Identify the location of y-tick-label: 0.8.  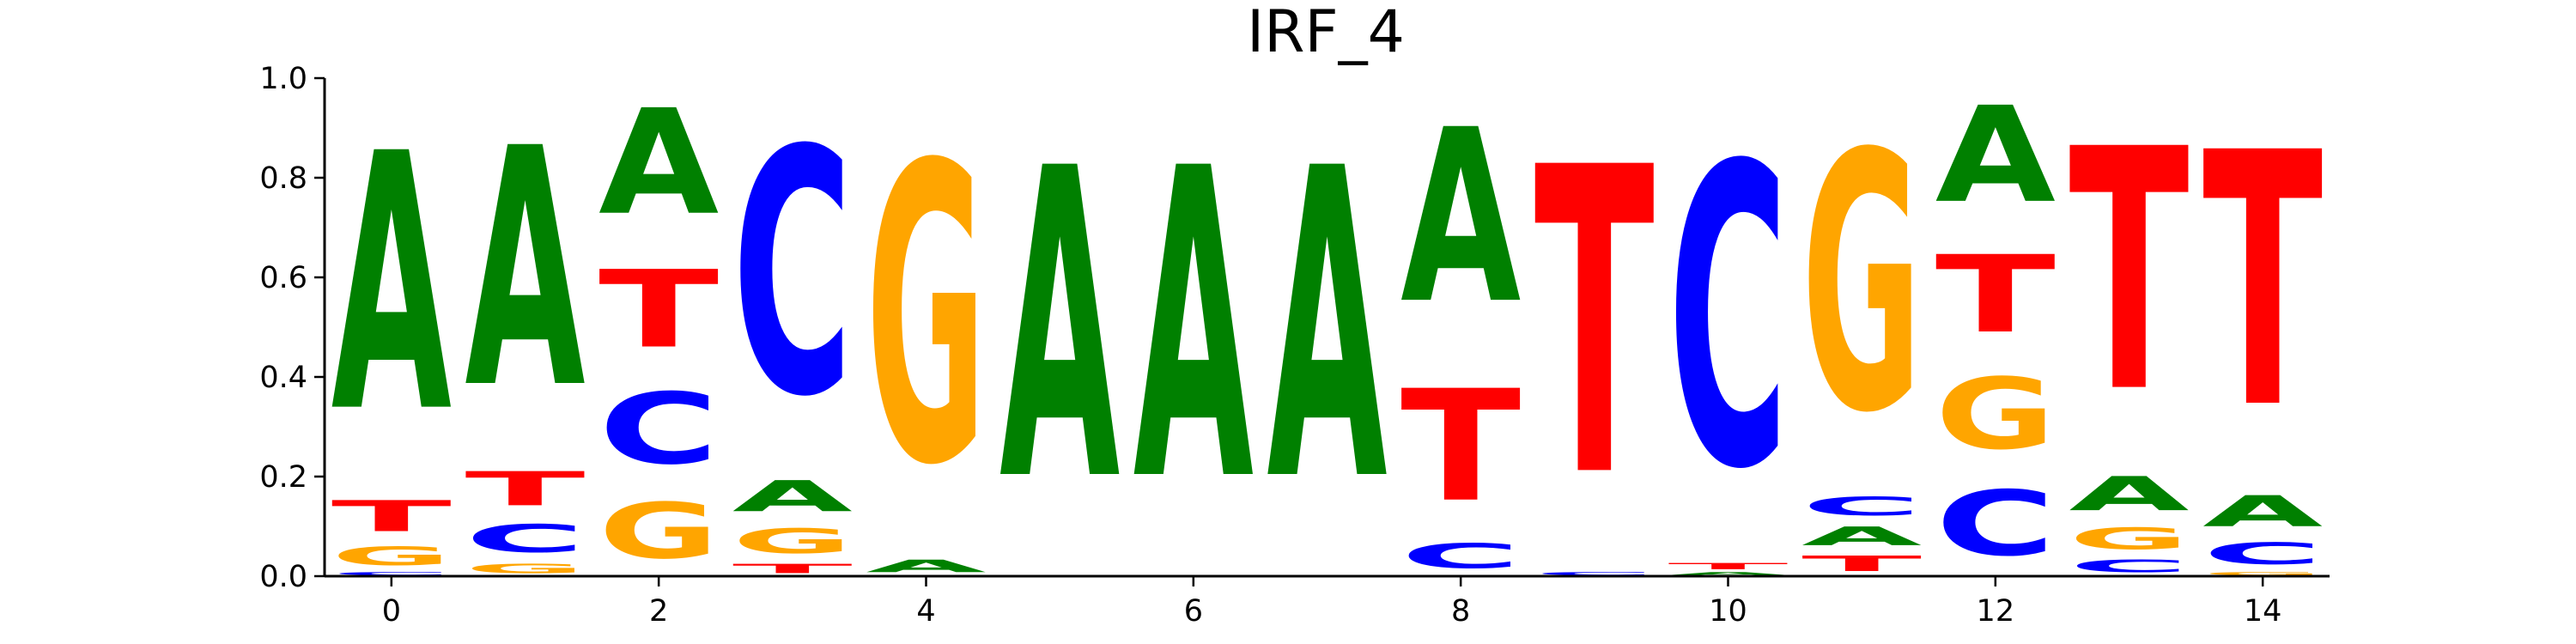
(283, 178).